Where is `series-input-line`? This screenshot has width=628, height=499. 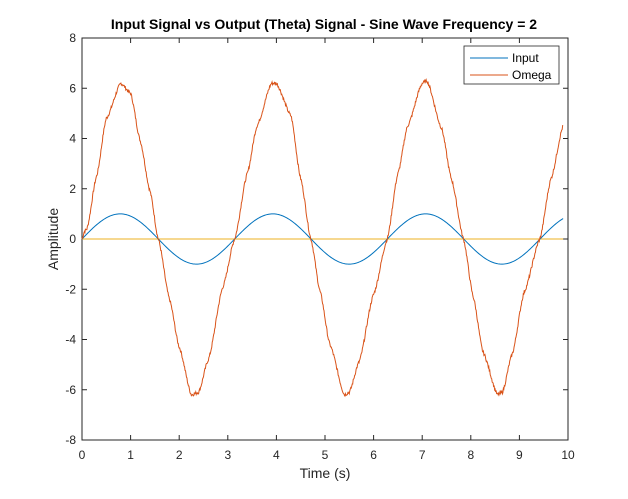 series-input-line is located at coordinates (322, 239).